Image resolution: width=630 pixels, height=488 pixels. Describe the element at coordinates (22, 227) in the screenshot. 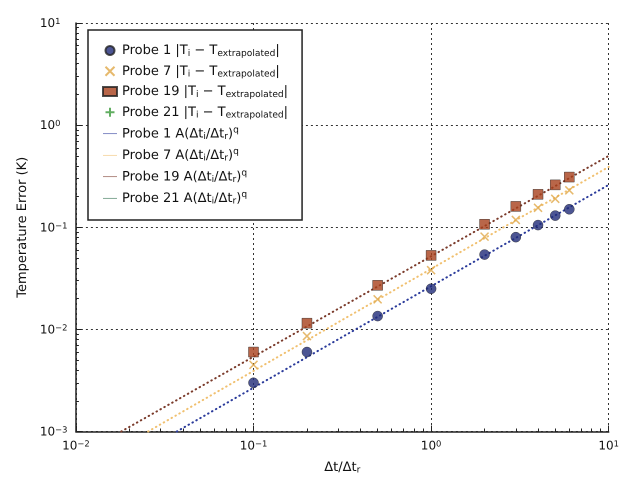

I see `y-axis-title: Temperature Error (K)` at that location.